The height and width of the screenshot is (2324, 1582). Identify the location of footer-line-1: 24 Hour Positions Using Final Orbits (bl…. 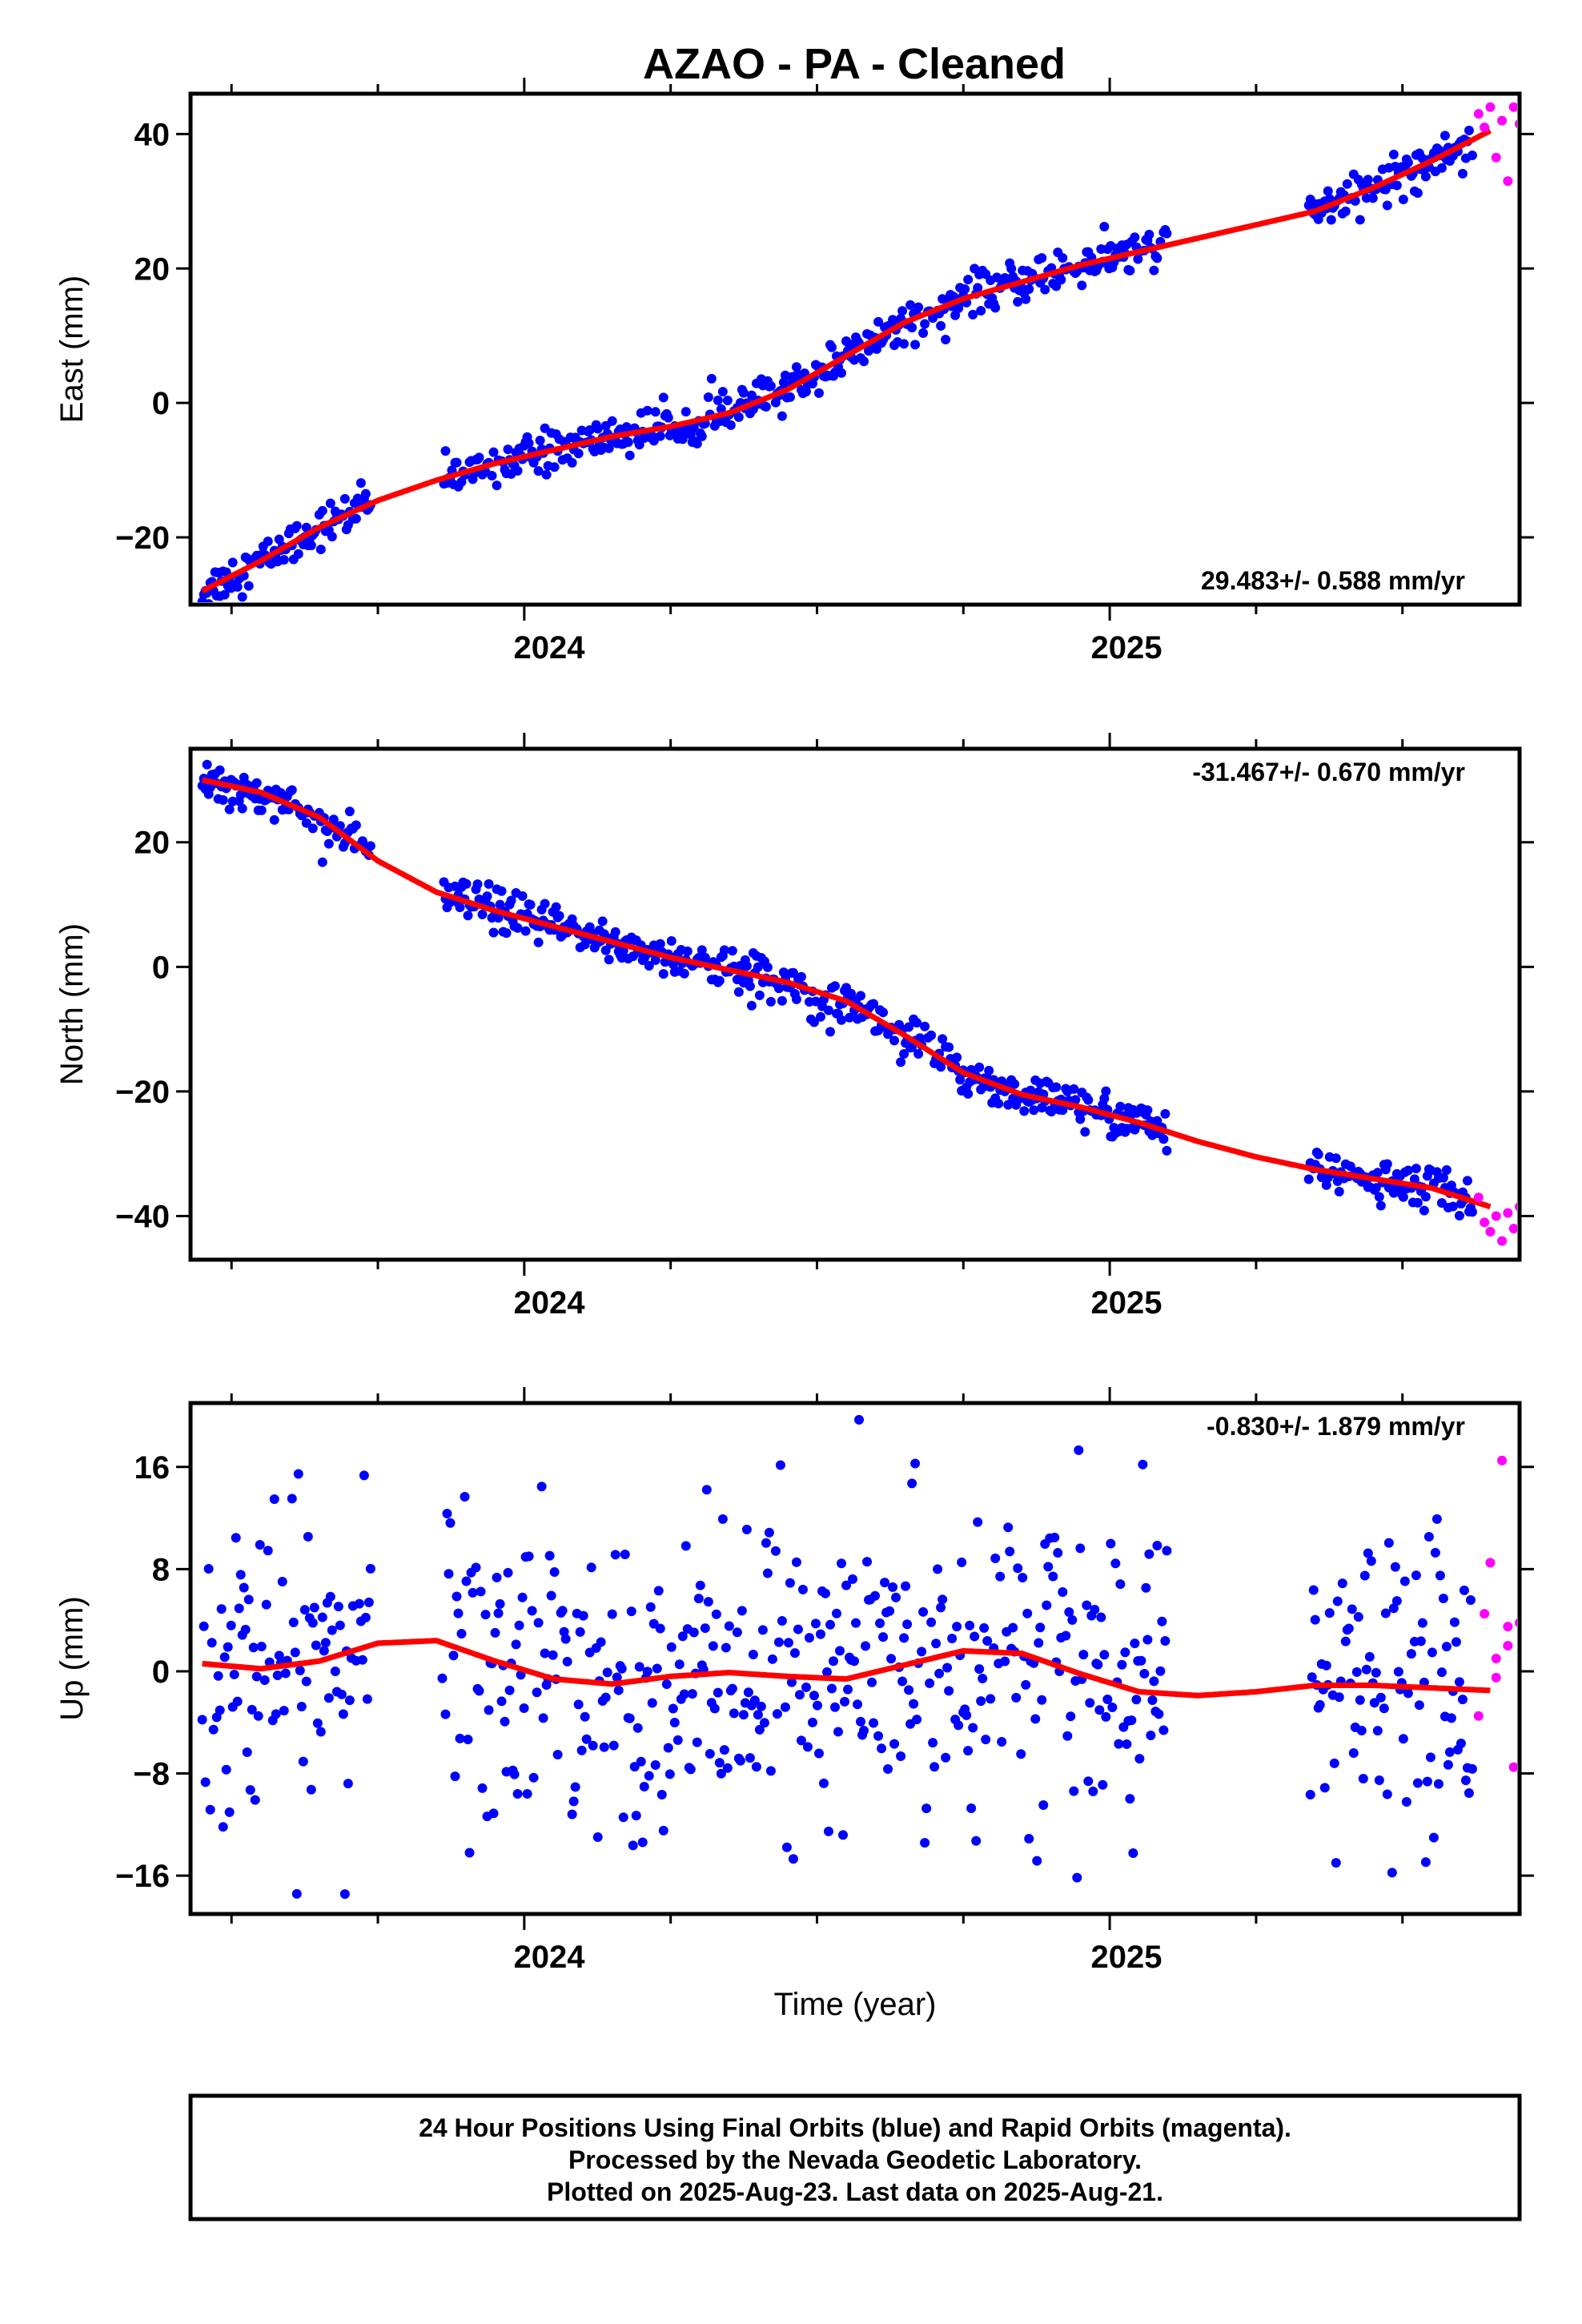
(855, 2127).